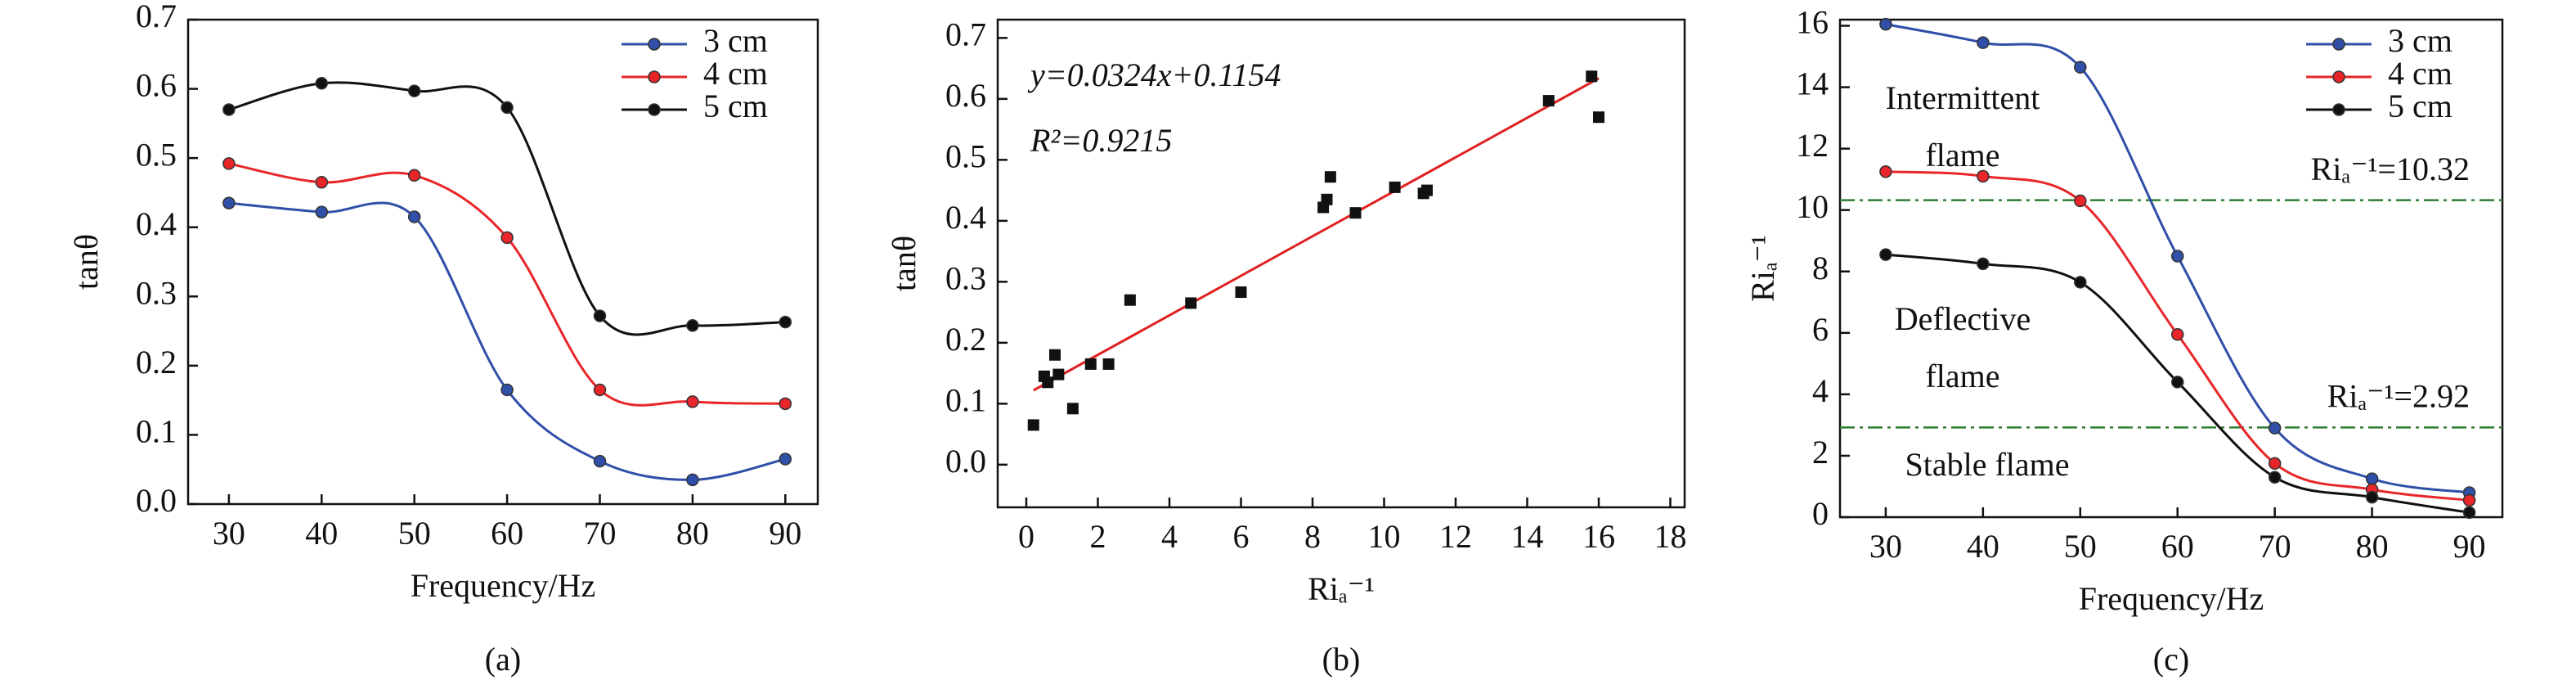 Image resolution: width=2576 pixels, height=689 pixels. What do you see at coordinates (156, 17) in the screenshot?
I see `y-tick-label: 0.7` at bounding box center [156, 17].